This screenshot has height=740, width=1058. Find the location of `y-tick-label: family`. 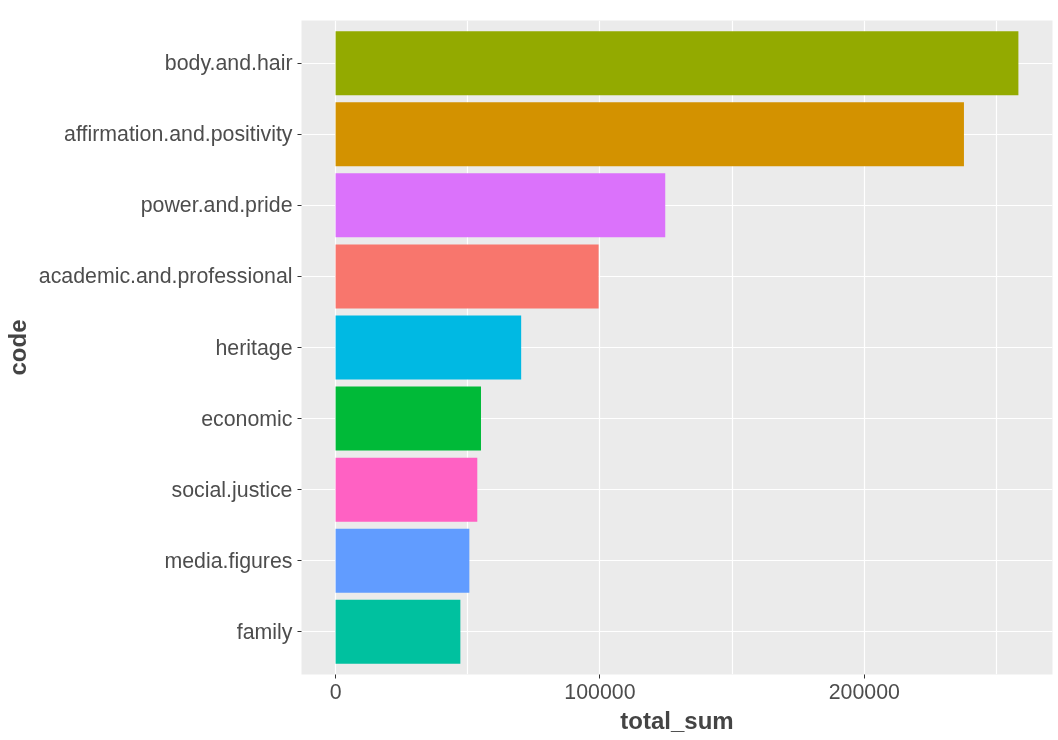

y-tick-label: family is located at coordinates (264, 631).